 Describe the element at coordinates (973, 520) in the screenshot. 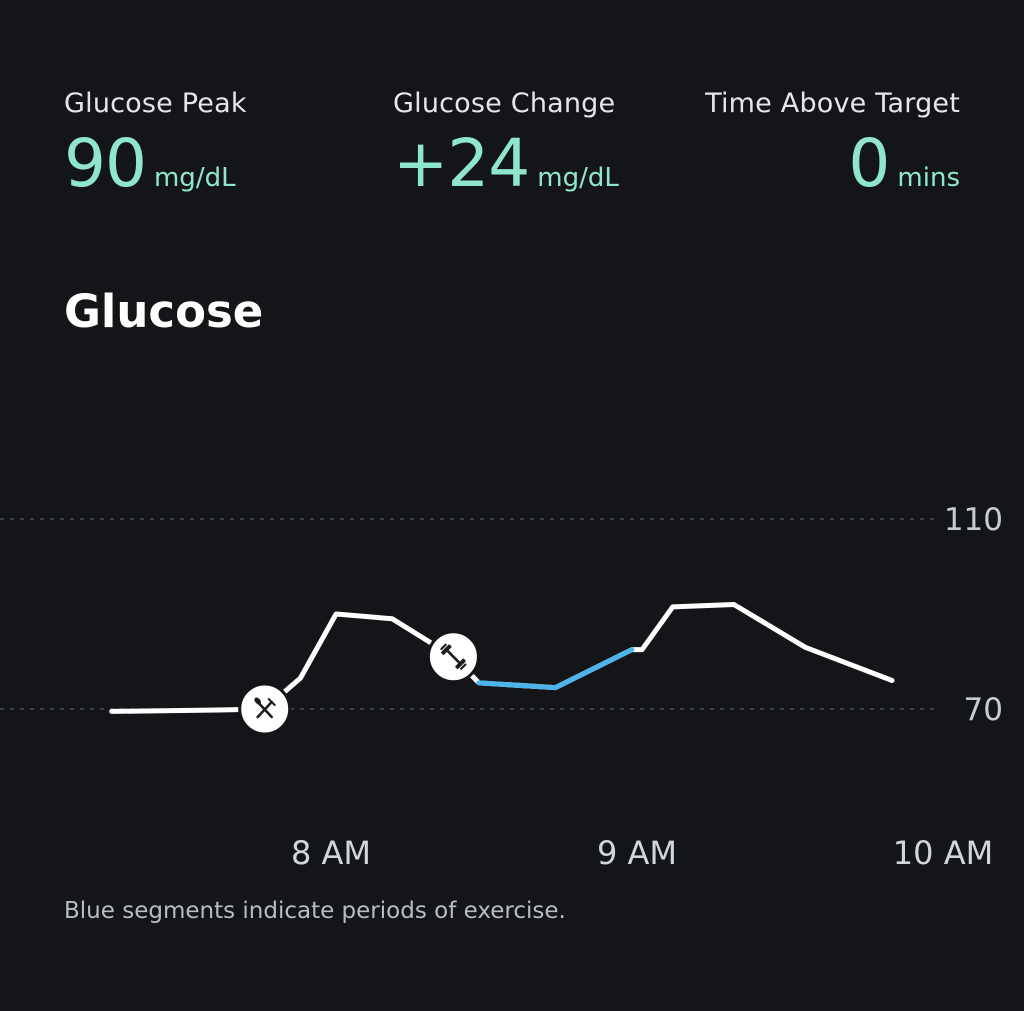

I see `y-tick-label-110: 110` at that location.